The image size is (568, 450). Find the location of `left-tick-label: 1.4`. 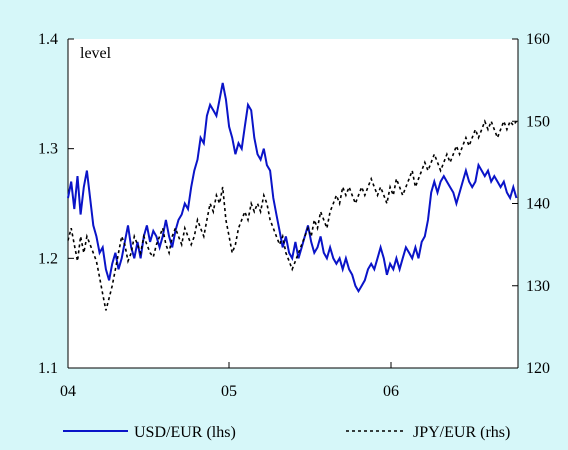

left-tick-label: 1.4 is located at coordinates (48, 39).